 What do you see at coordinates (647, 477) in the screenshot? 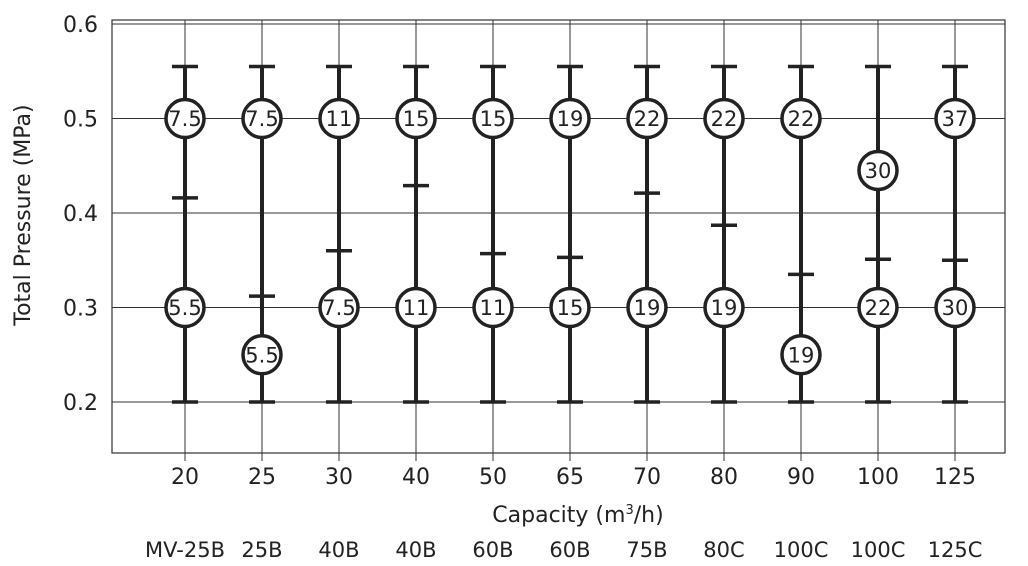
I see `x-tick-label: 70` at bounding box center [647, 477].